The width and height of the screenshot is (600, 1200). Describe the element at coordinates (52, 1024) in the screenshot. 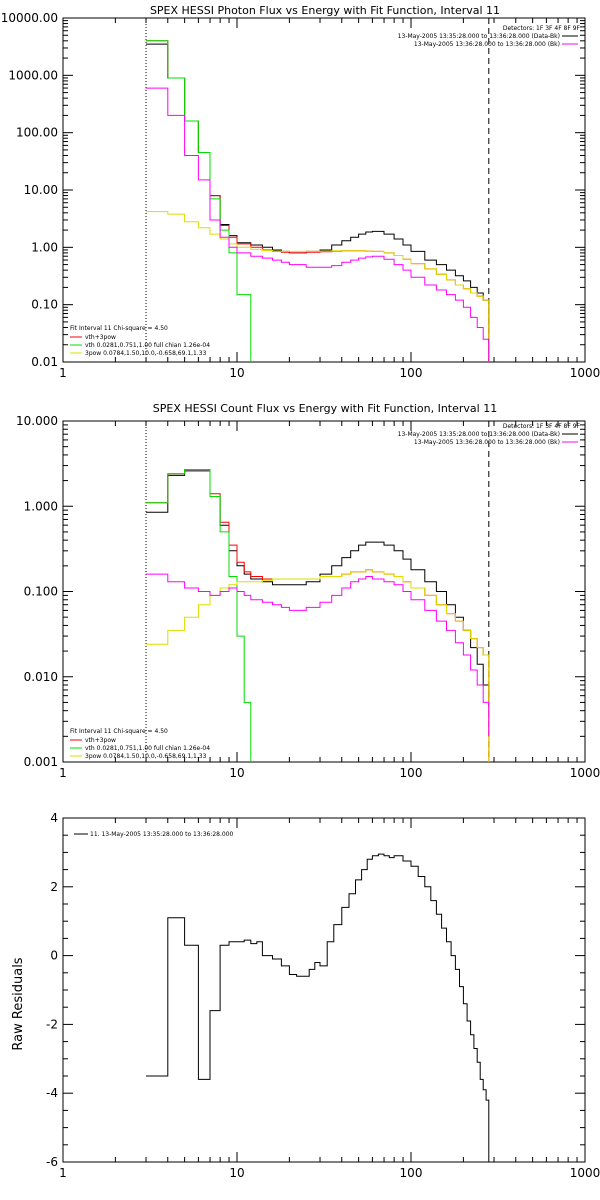

I see `y-tick-label: -2` at that location.